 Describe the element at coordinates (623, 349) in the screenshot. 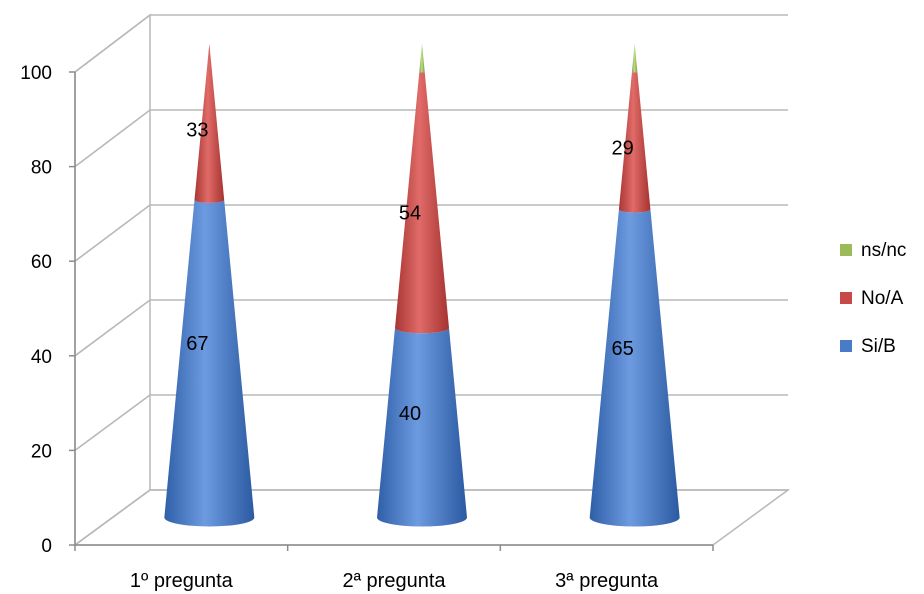

I see `data-label: 65` at that location.